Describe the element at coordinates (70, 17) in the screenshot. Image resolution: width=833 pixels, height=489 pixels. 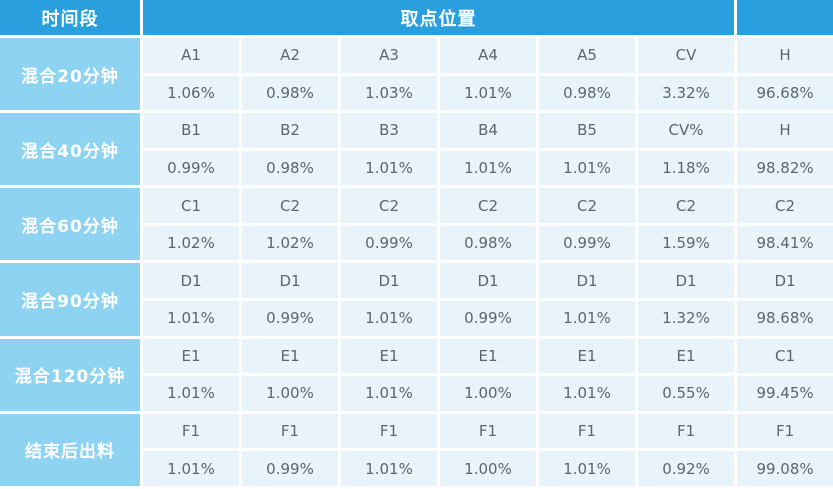
I see `time-period-header: 时间段` at that location.